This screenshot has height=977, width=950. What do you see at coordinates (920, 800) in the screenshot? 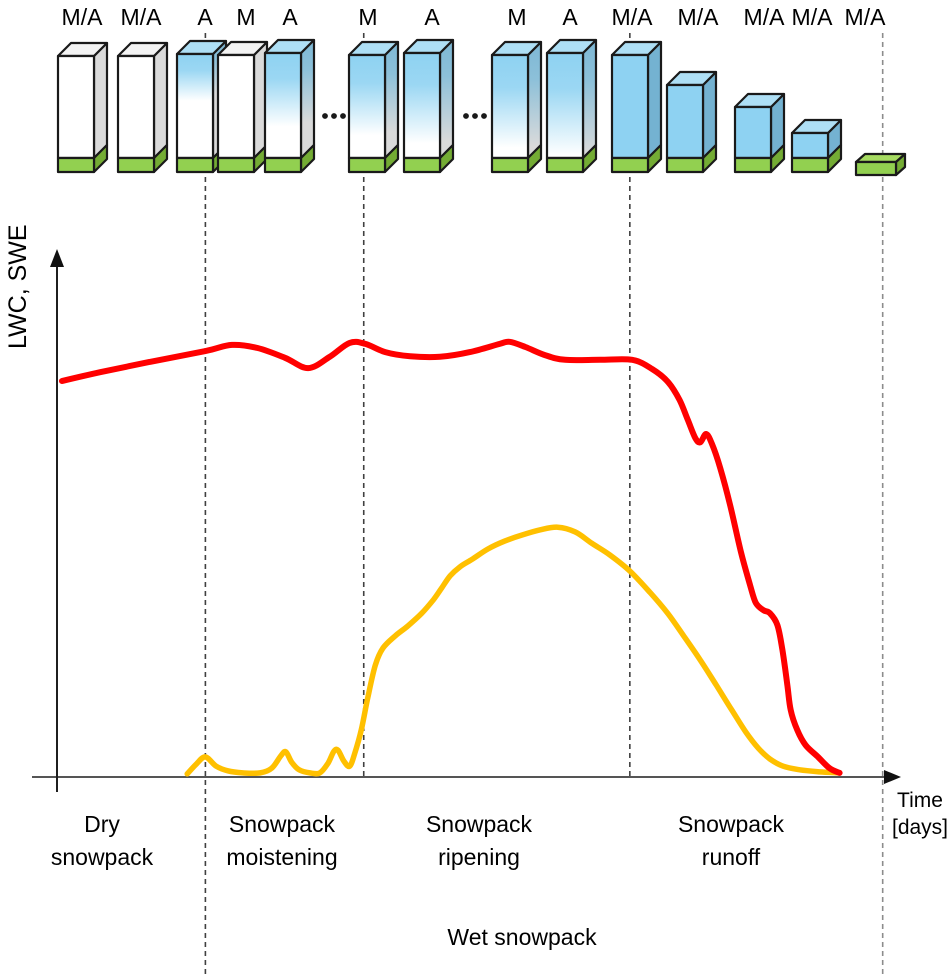
I see `x-axis-label-line1: Time` at bounding box center [920, 800].